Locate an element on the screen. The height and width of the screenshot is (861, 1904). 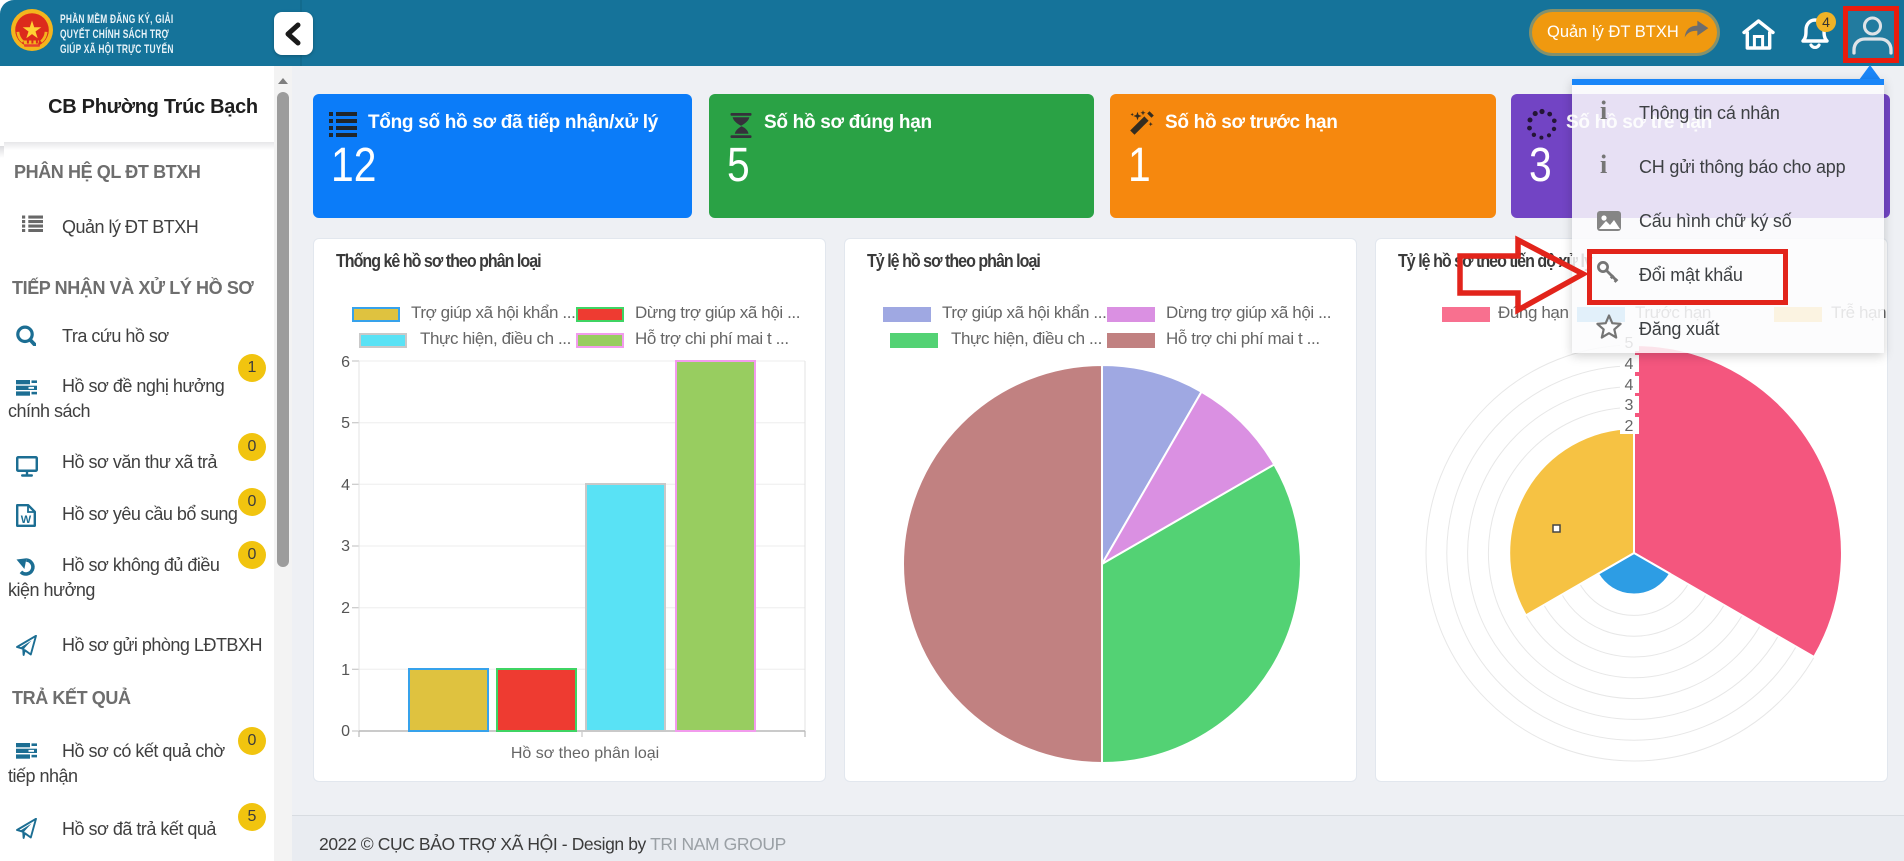
svg-text: 5 is located at coordinates (345, 423).